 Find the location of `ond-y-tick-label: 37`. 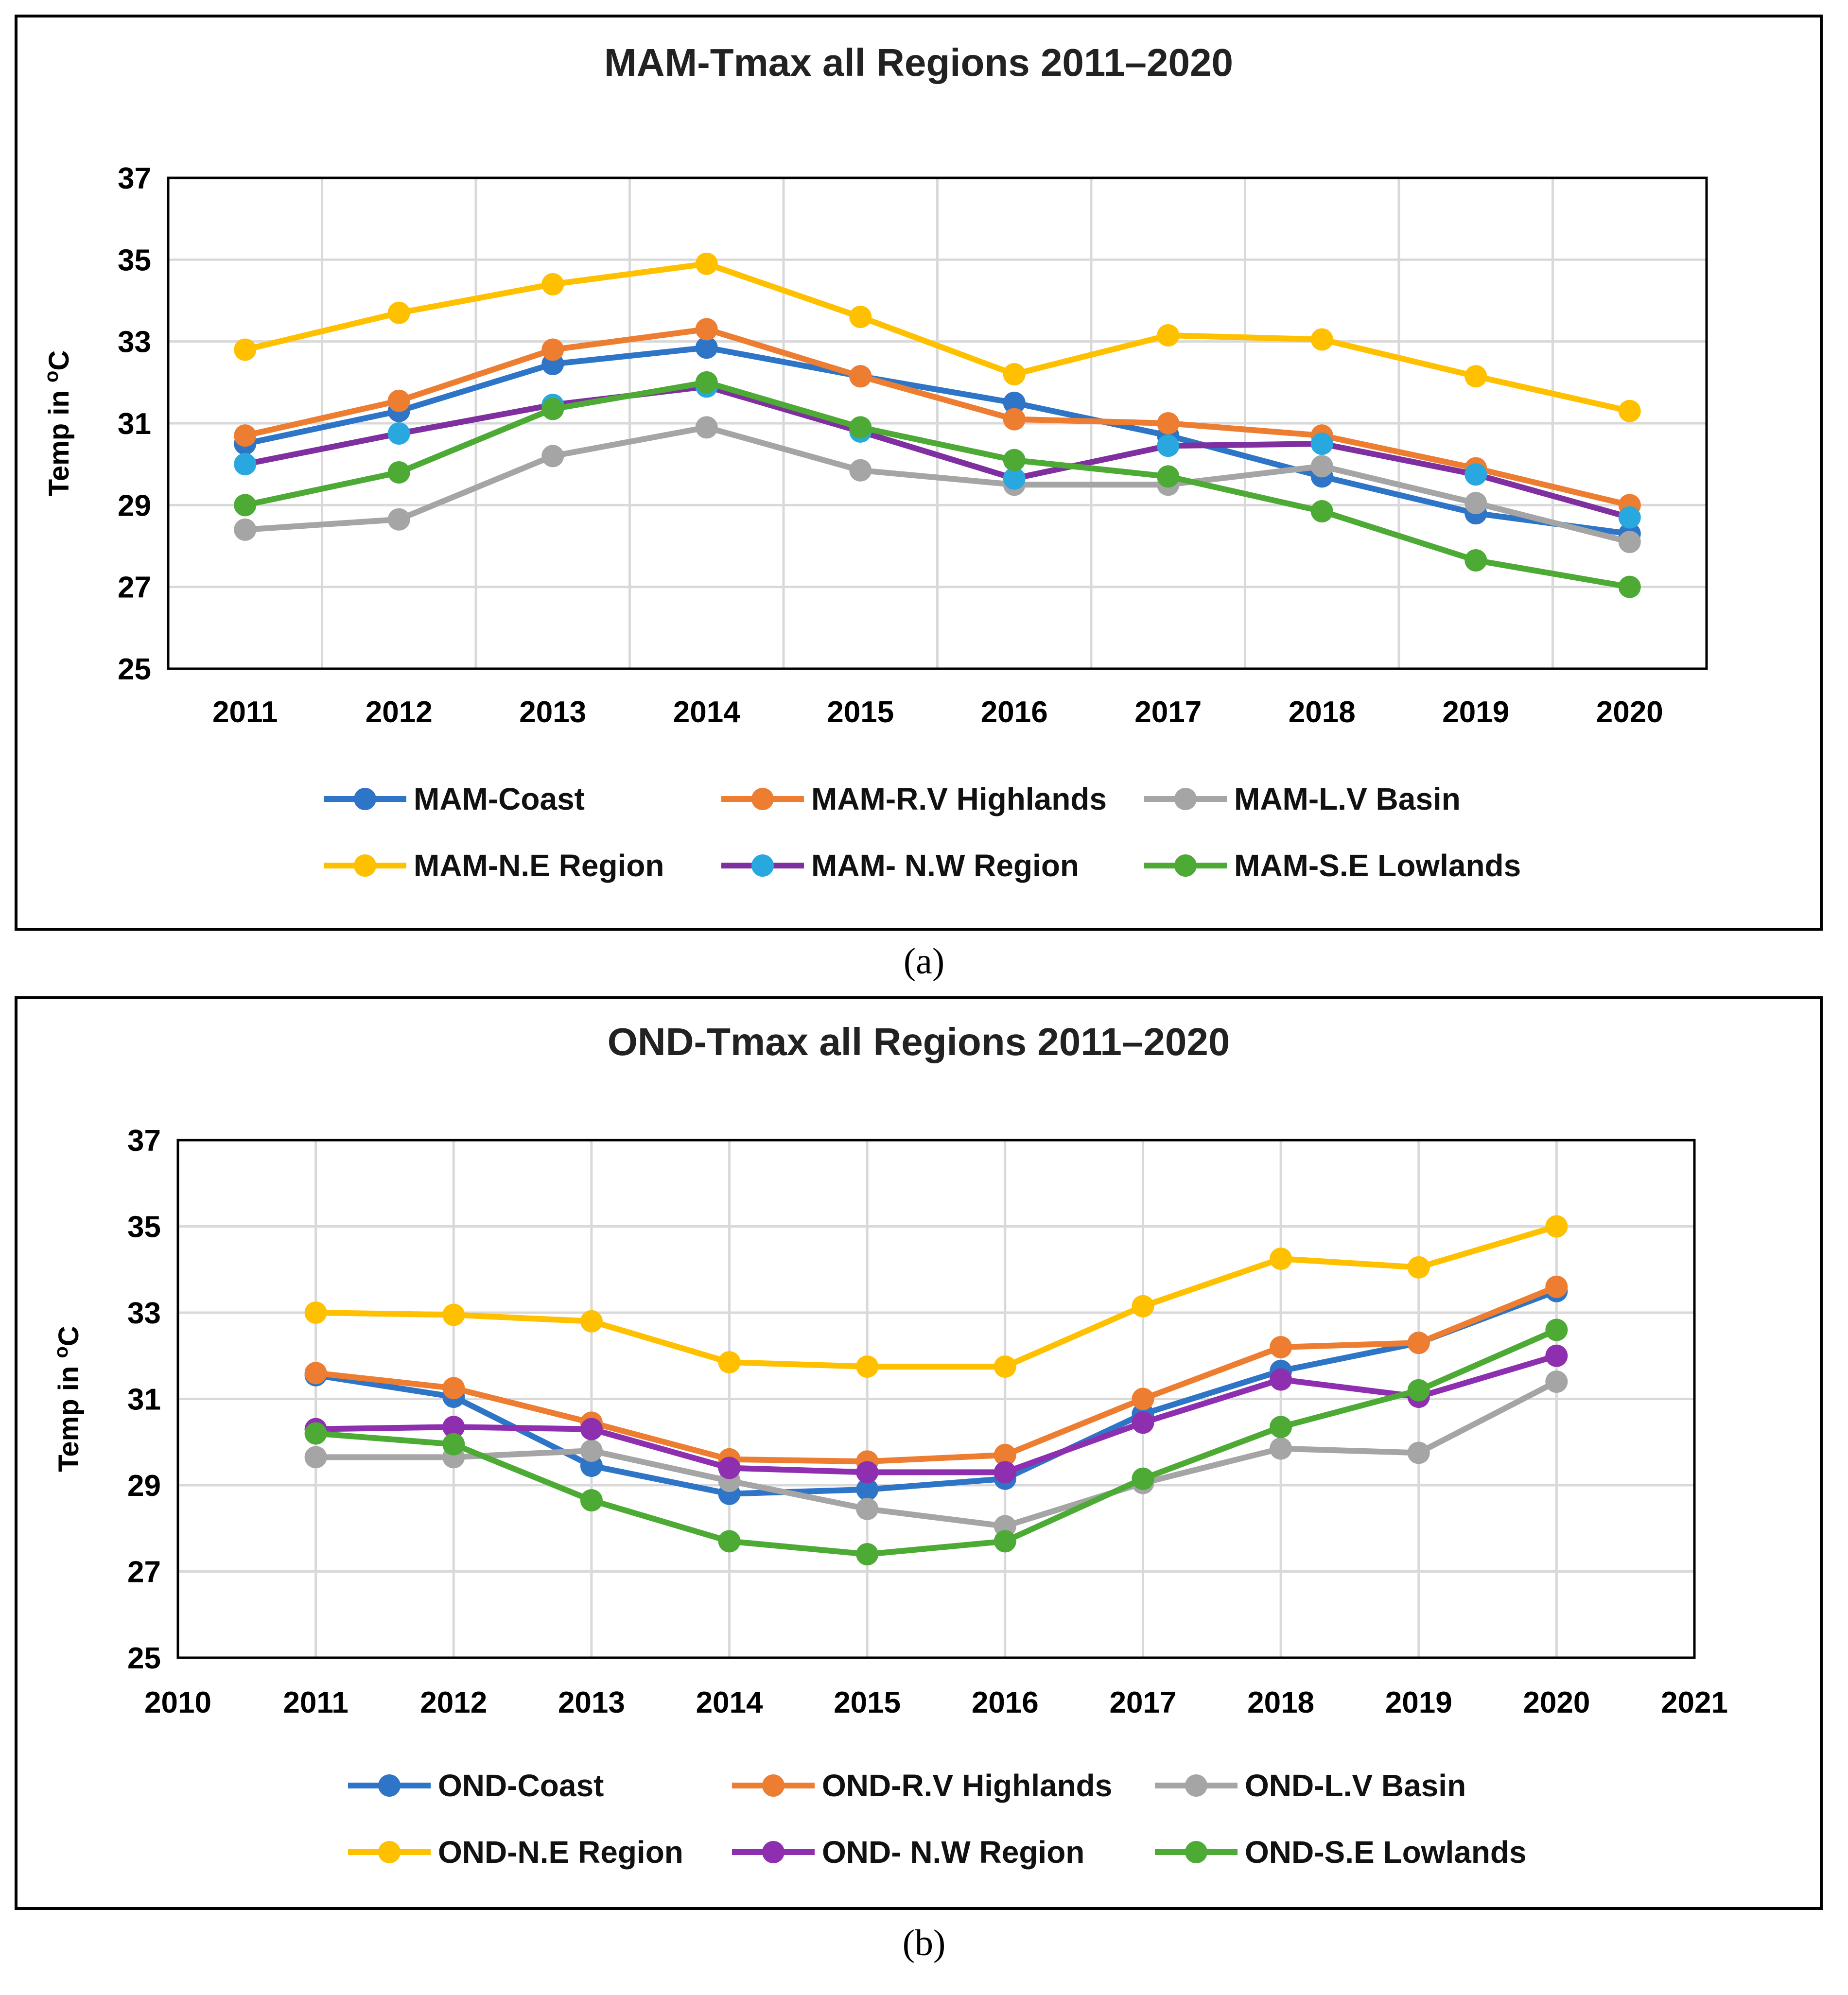

ond-y-tick-label: 37 is located at coordinates (144, 1141).